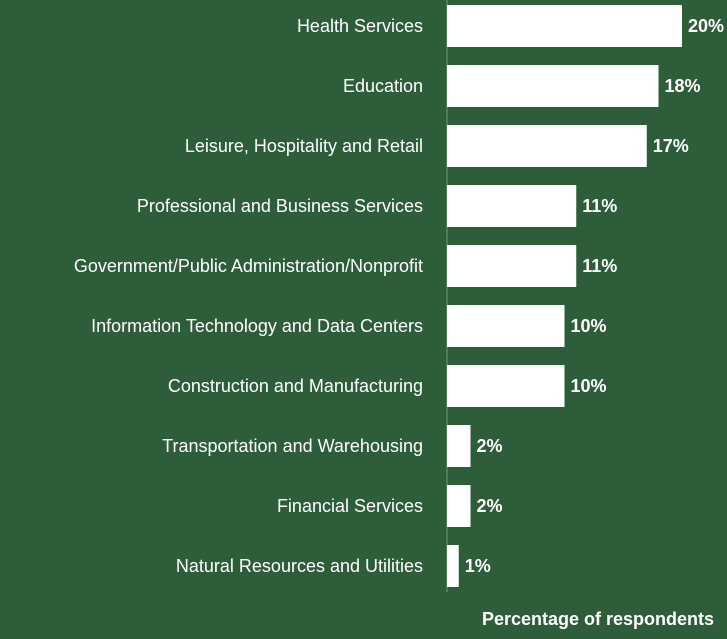 The image size is (727, 639). I want to click on category-label: Leisure, Hospitality and Retail, so click(304, 146).